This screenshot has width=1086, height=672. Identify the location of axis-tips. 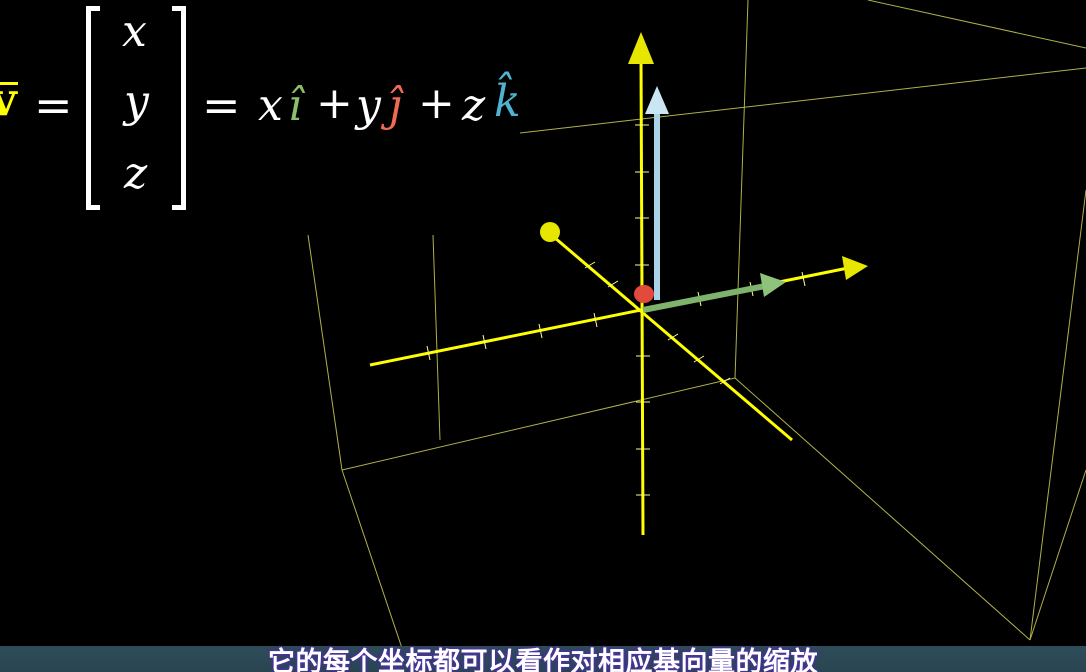
(704, 156).